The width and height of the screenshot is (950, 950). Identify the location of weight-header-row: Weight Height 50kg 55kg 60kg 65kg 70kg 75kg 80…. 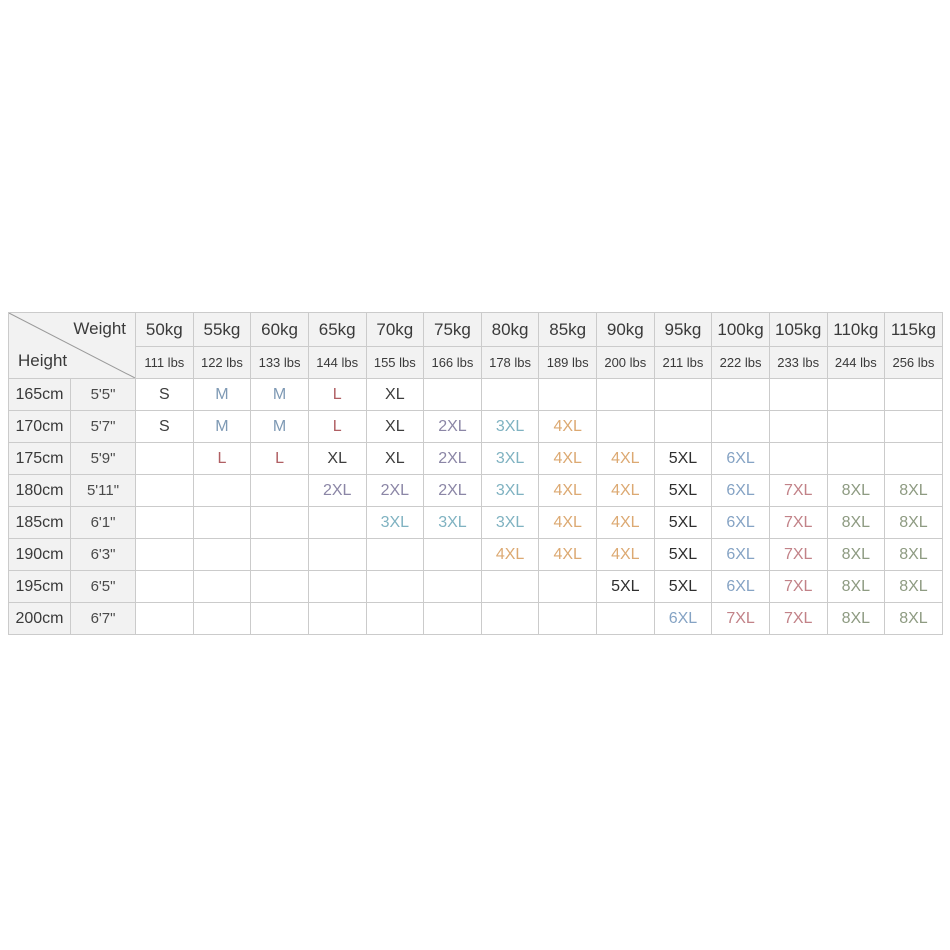
(475, 345).